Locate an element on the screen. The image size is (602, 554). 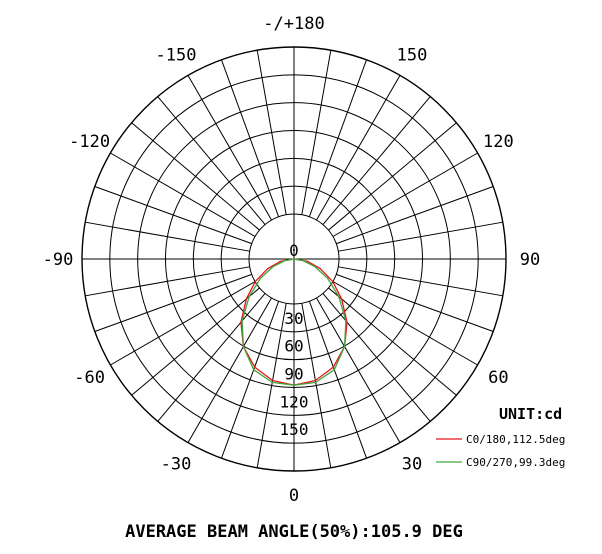
radial-labels: 0 30 60 90 120 150 is located at coordinates (294, 340).